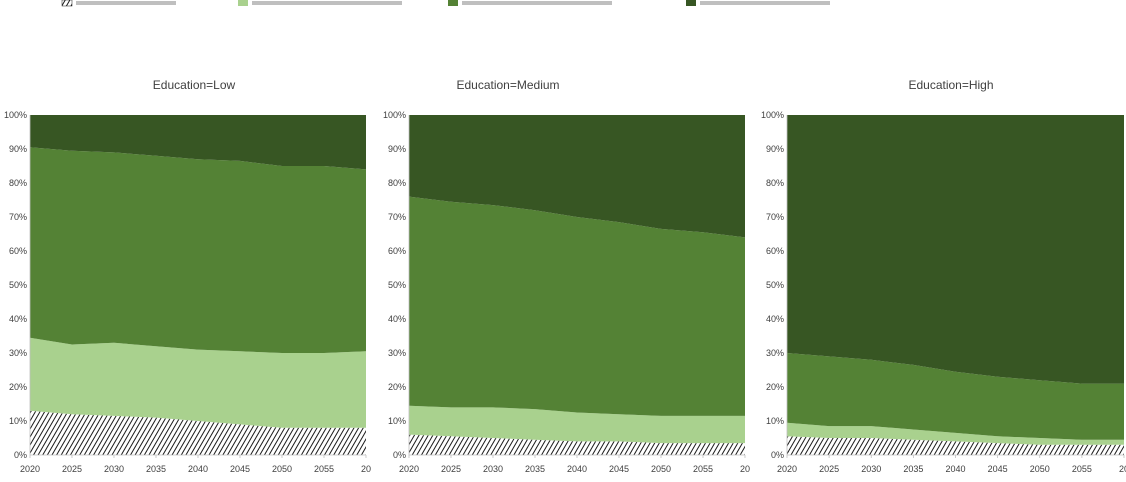  Describe the element at coordinates (507, 85) in the screenshot. I see `panel-title: Education=Medium` at that location.